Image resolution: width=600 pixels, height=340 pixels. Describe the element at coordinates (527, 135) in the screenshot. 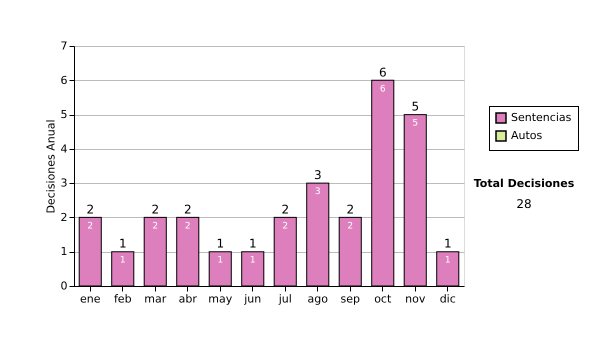

I see `legend-label: Autos` at that location.